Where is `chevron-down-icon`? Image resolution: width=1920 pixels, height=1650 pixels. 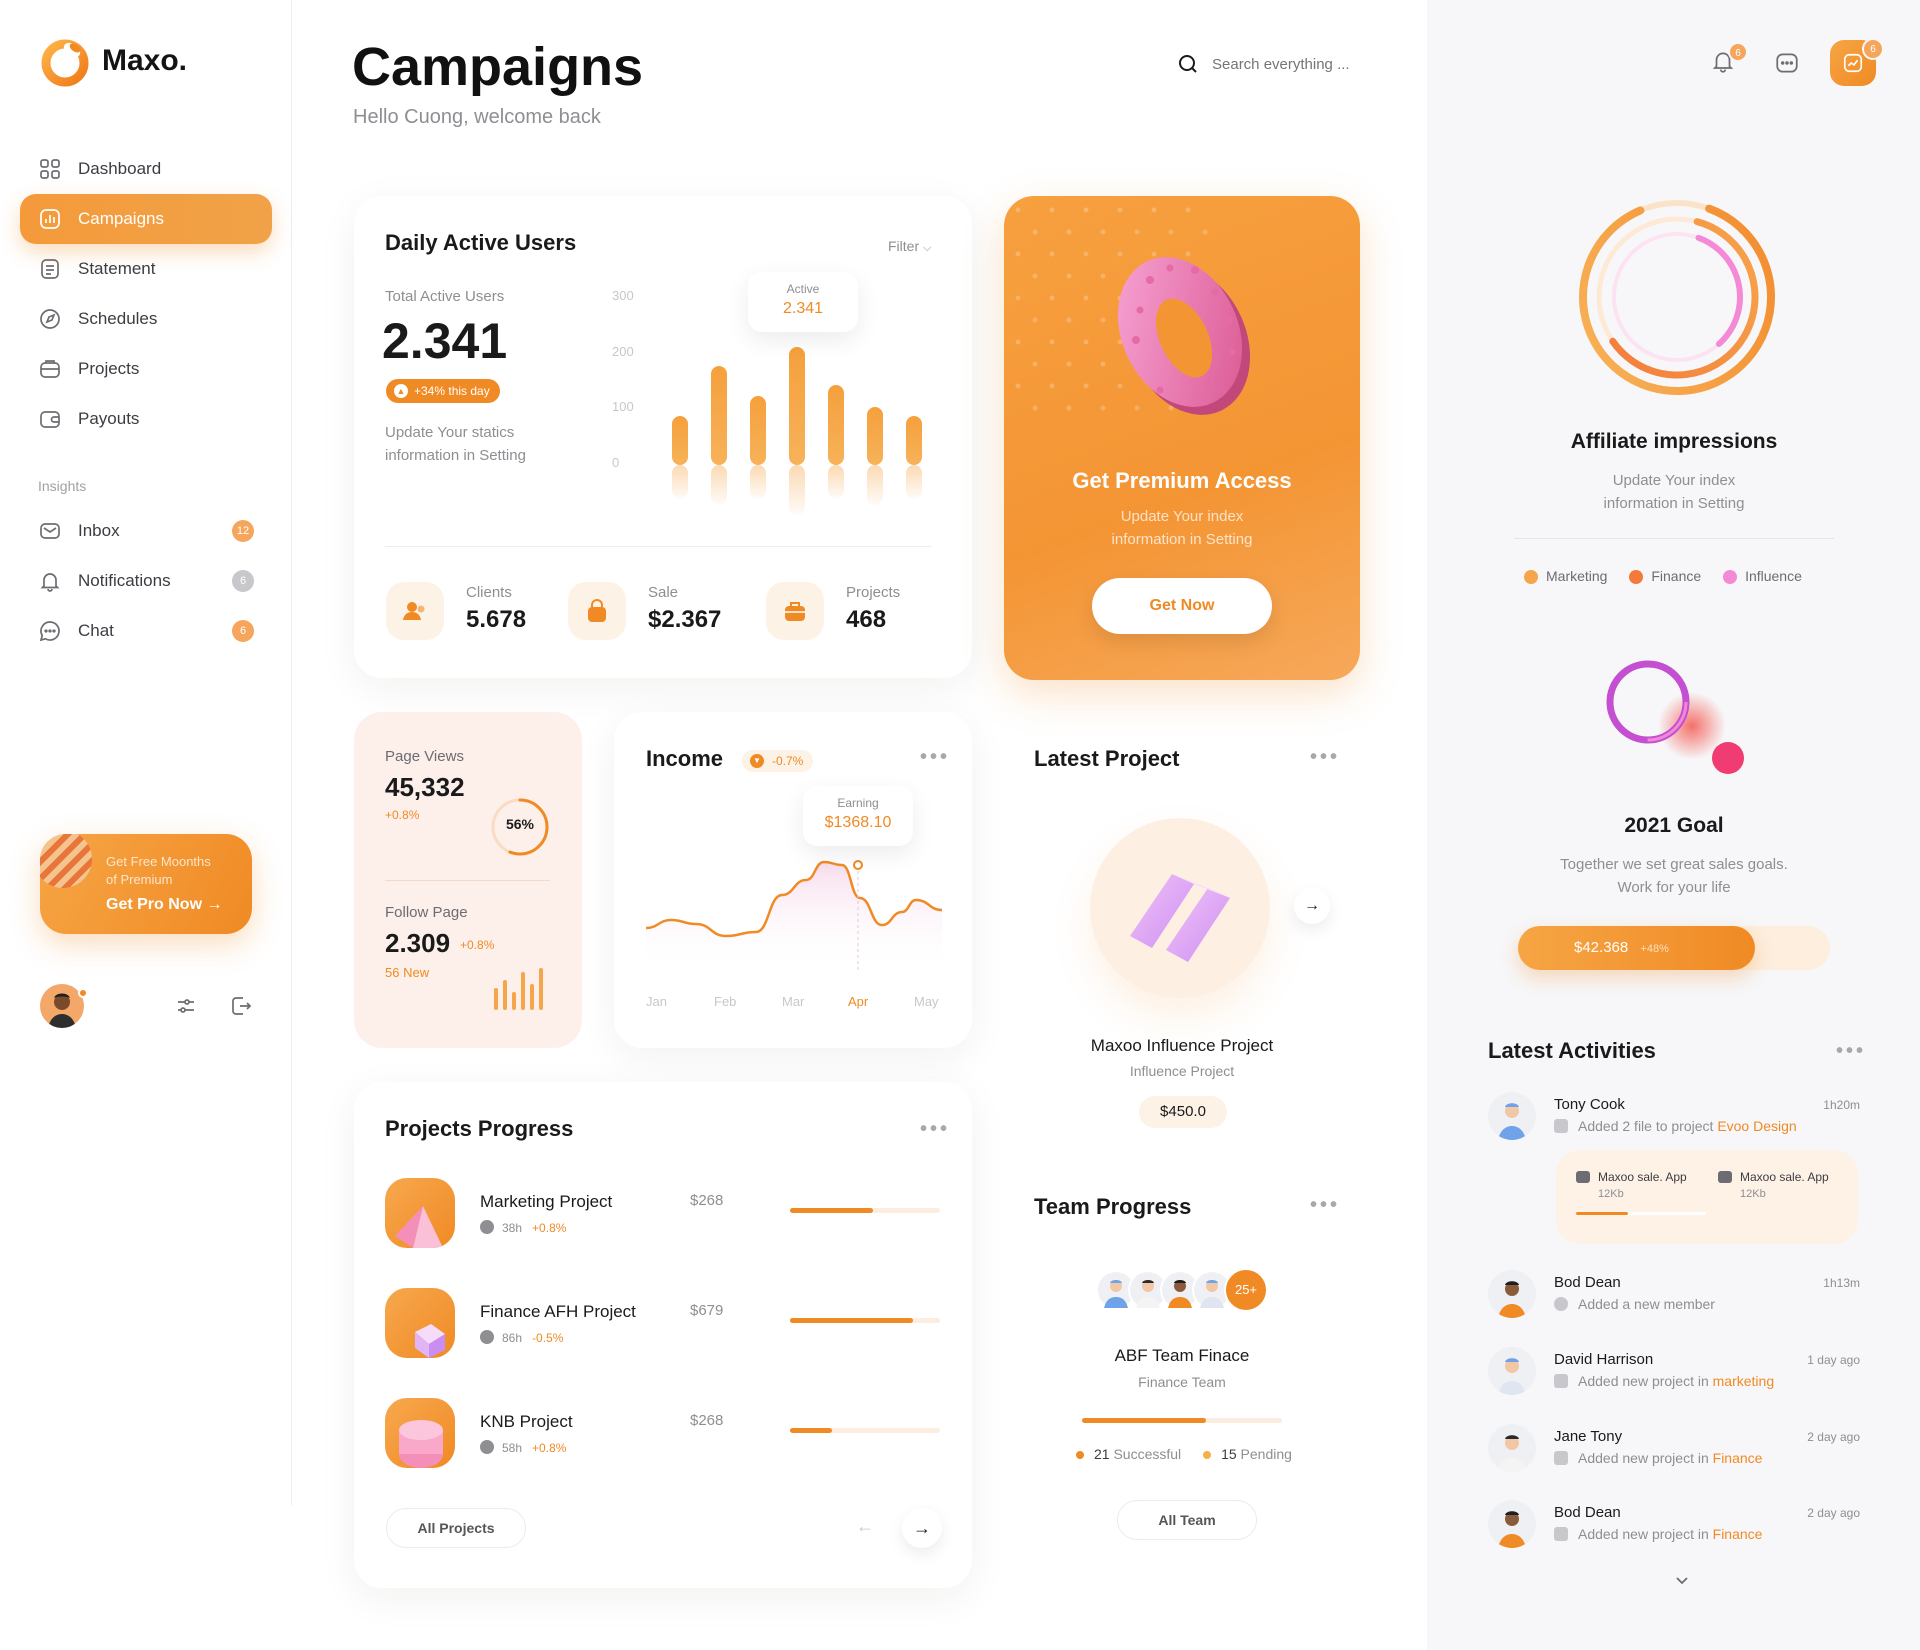
chevron-down-icon is located at coordinates (1682, 1580).